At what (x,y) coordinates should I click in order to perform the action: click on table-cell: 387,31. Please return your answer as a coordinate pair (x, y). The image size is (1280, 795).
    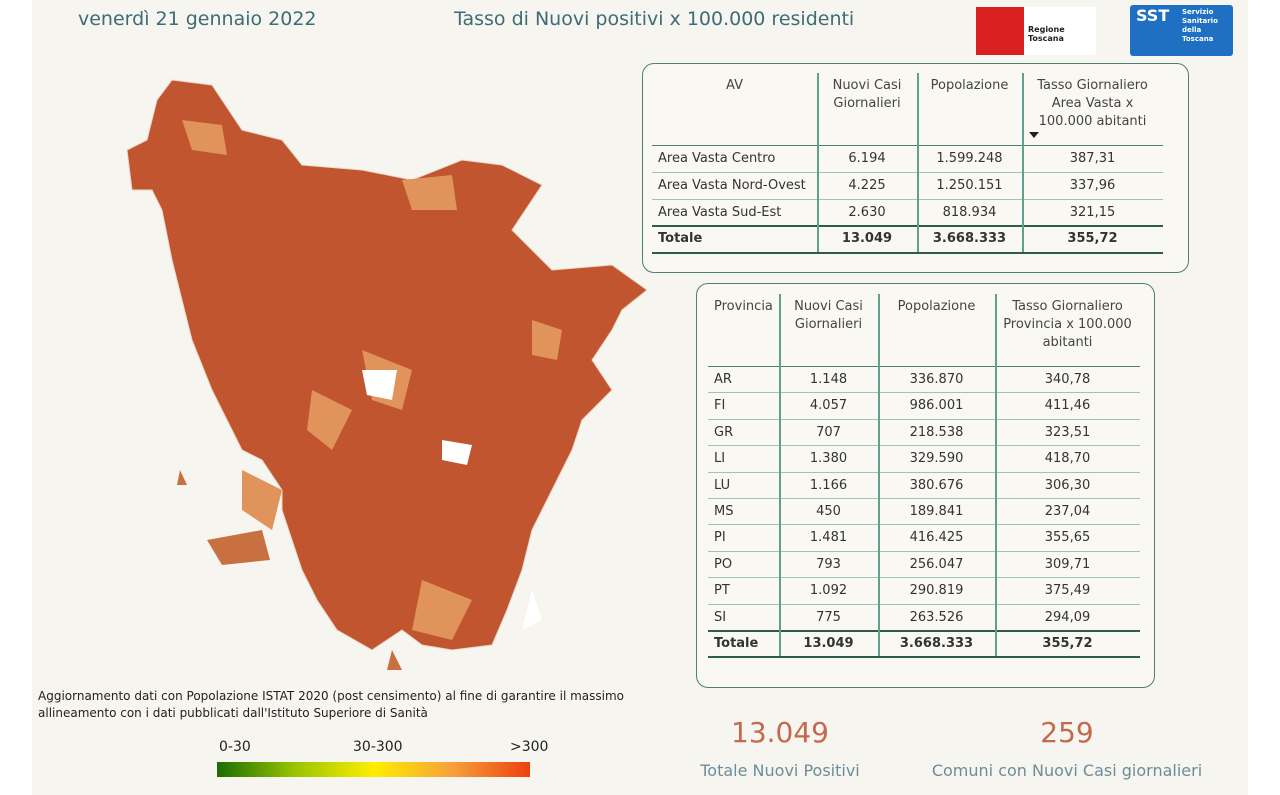
    Looking at the image, I should click on (1092, 158).